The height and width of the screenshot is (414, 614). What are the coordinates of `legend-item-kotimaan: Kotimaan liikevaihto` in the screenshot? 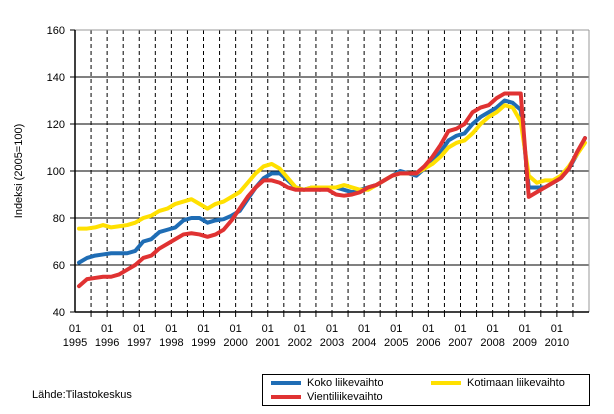 It's located at (498, 383).